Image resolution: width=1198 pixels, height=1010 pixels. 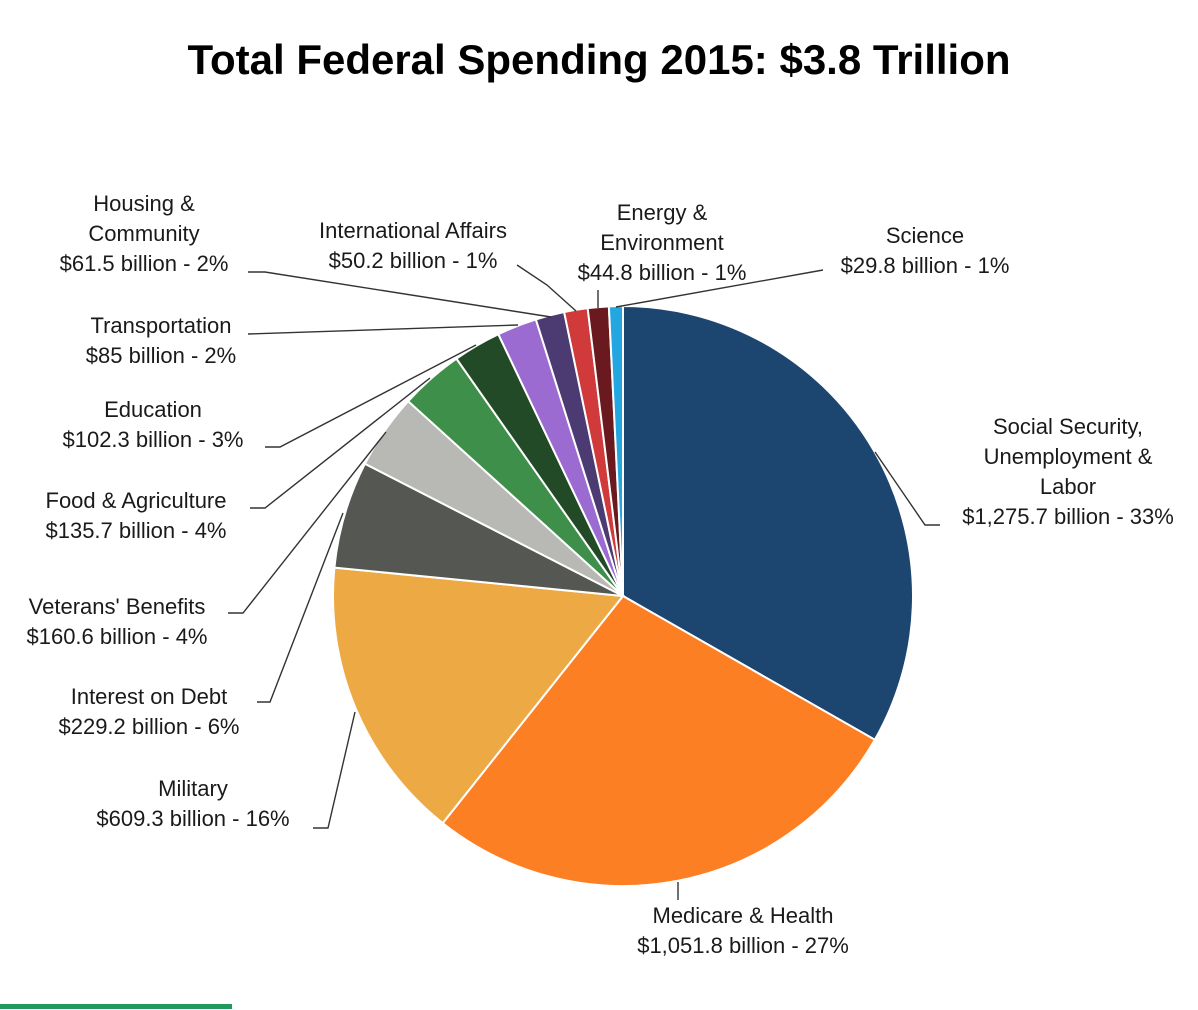 I want to click on label-interest-value: $229.2 billion - 6%, so click(x=149, y=726).